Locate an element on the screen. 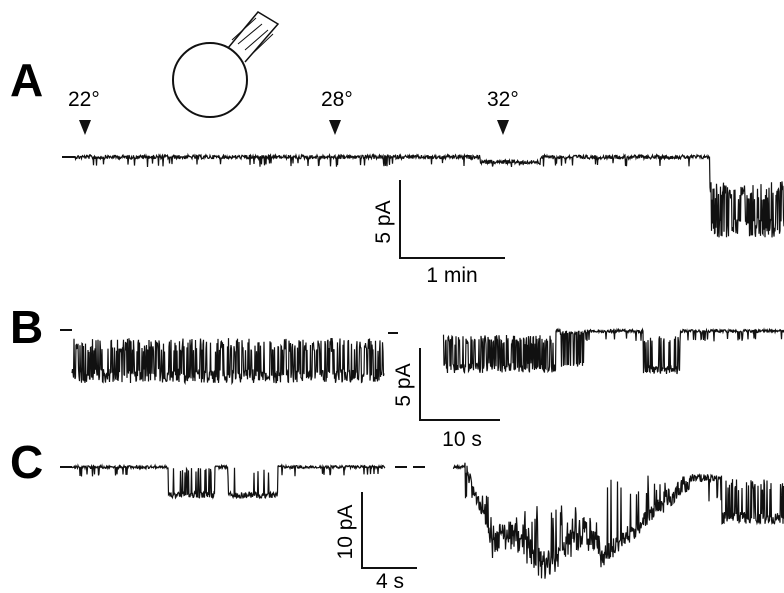 This screenshot has height=593, width=784. scale-x-label: 4 s is located at coordinates (390, 581).